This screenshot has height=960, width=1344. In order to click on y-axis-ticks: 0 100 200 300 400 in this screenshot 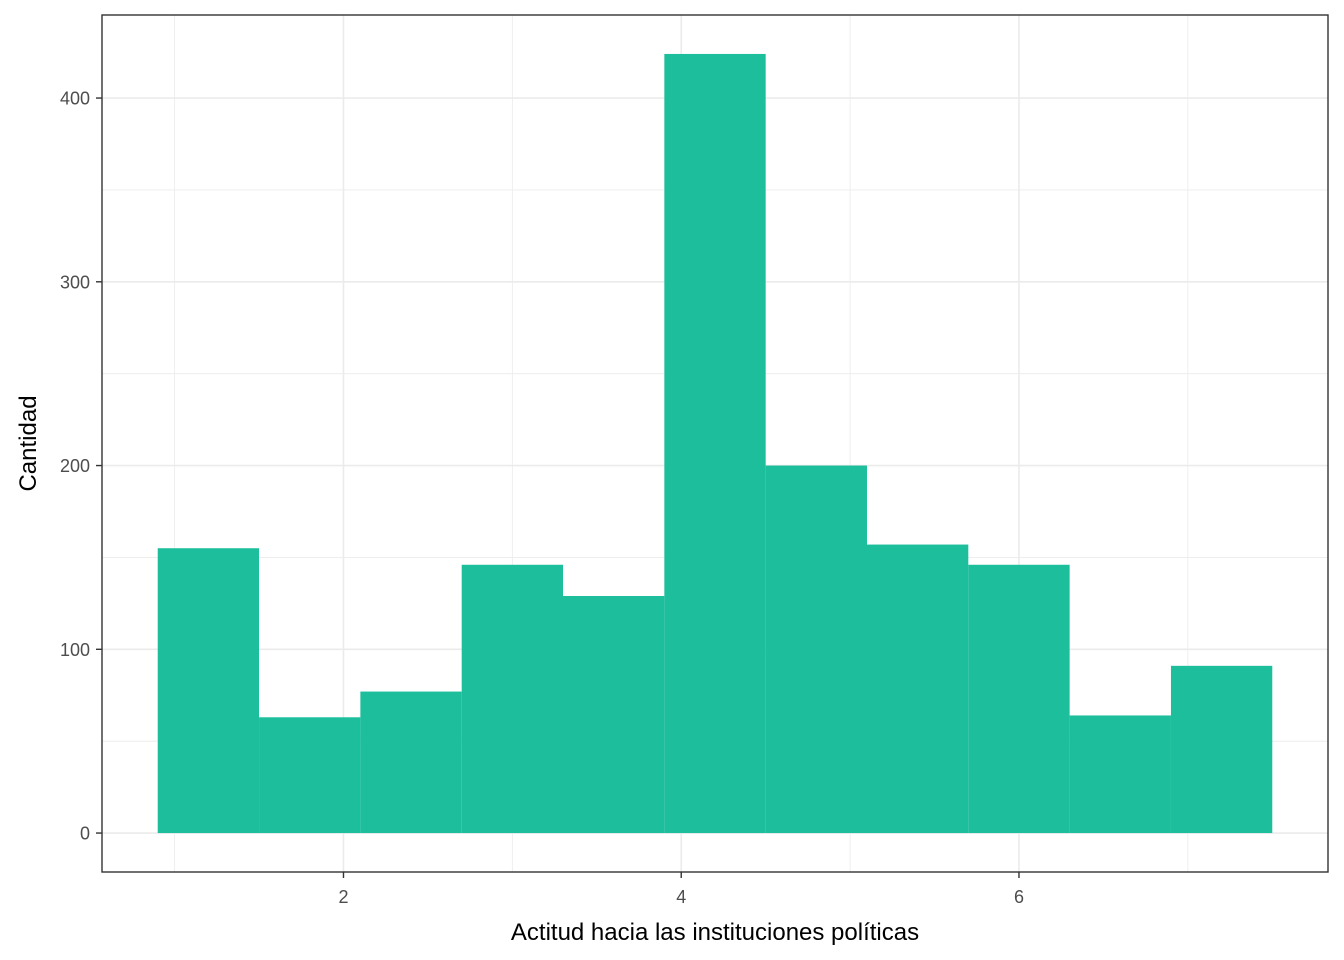, I will do `click(81, 466)`.